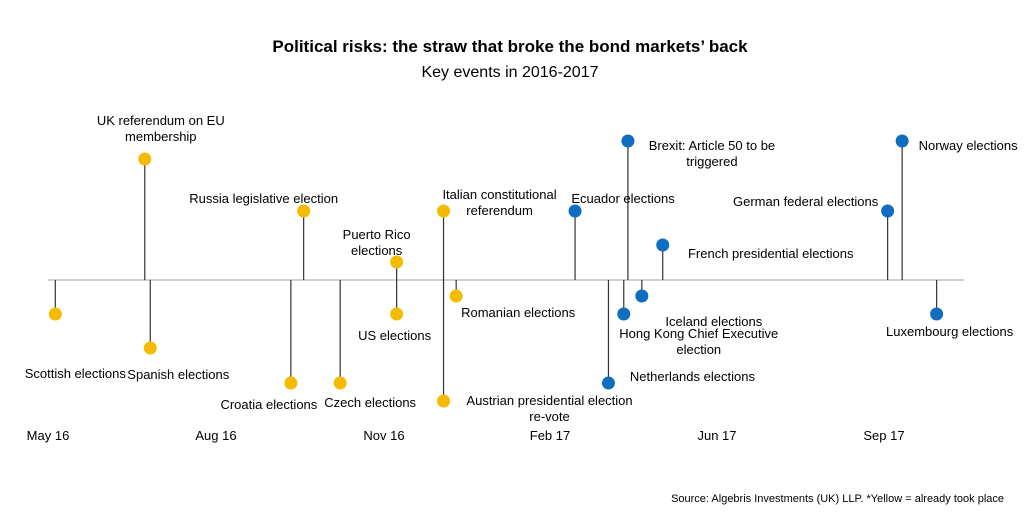  I want to click on event-label: Czech elections, so click(370, 402).